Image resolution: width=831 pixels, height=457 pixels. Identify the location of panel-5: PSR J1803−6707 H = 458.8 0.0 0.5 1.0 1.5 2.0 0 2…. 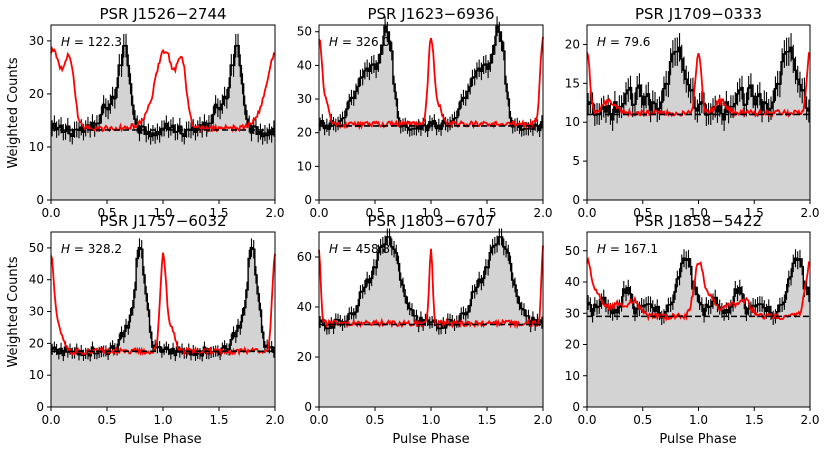
(425, 319).